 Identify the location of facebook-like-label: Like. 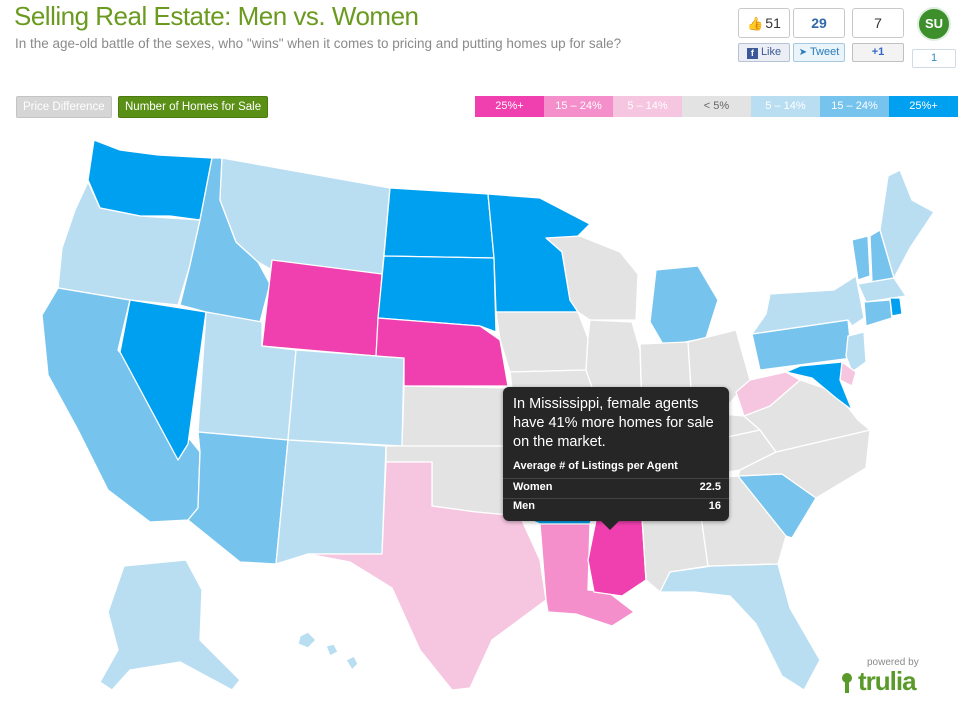
(771, 52).